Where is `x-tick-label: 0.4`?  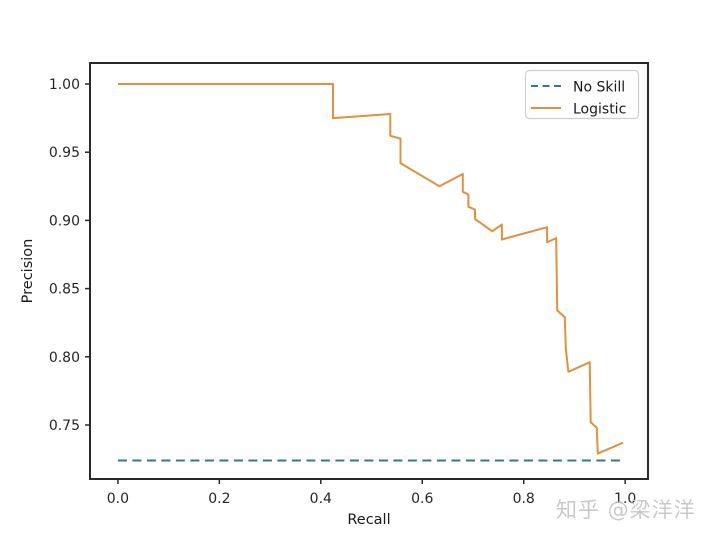 x-tick-label: 0.4 is located at coordinates (321, 499).